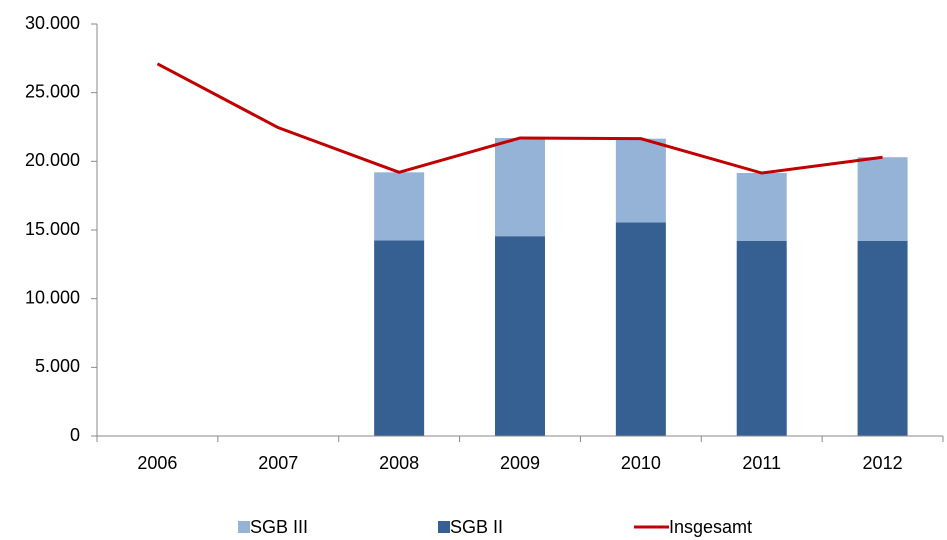  What do you see at coordinates (52, 229) in the screenshot?
I see `y-tick-label: 15.000` at bounding box center [52, 229].